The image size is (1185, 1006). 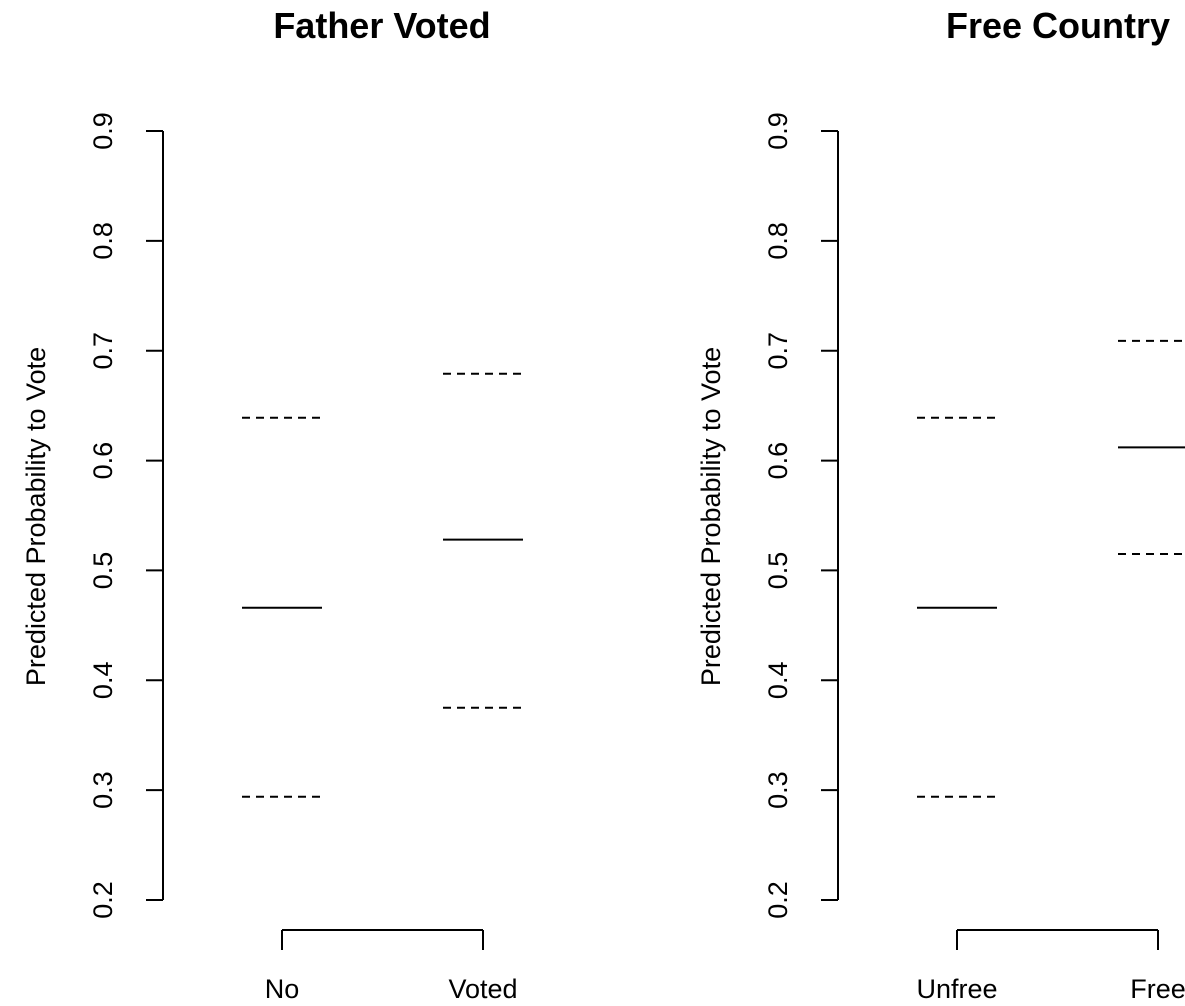 I want to click on x-tick-label: Free, so click(x=1157, y=989).